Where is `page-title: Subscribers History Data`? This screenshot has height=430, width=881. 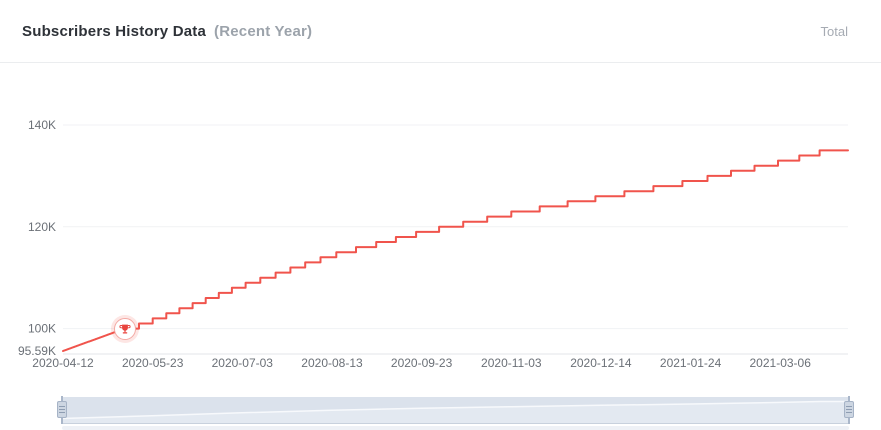
page-title: Subscribers History Data is located at coordinates (114, 31).